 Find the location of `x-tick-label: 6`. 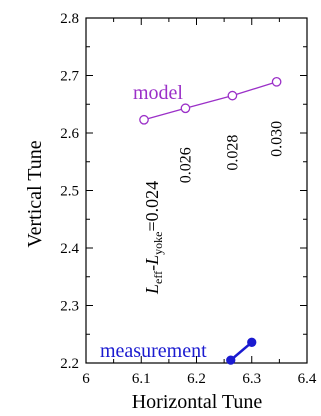

x-tick-label: 6 is located at coordinates (86, 379).